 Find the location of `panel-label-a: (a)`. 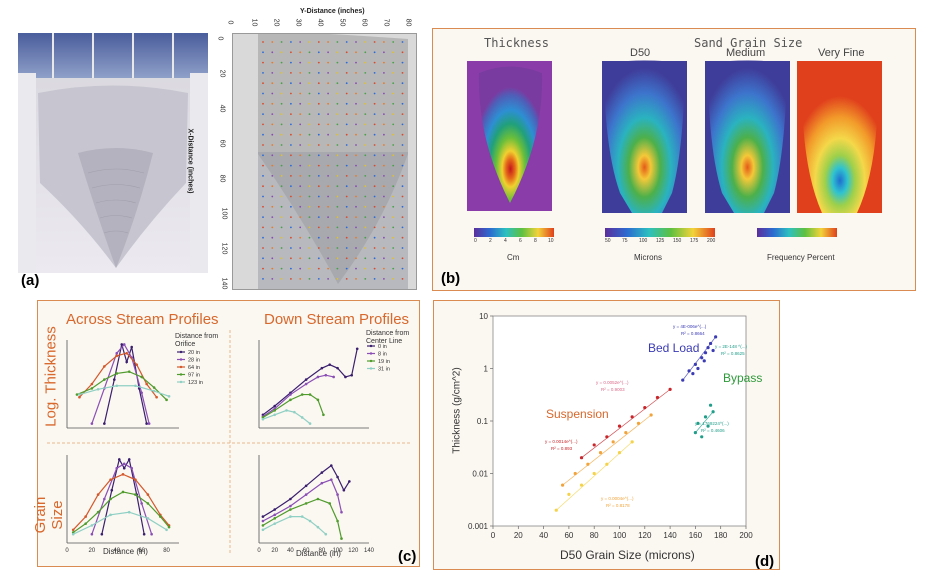

panel-label-a: (a) is located at coordinates (30, 280).